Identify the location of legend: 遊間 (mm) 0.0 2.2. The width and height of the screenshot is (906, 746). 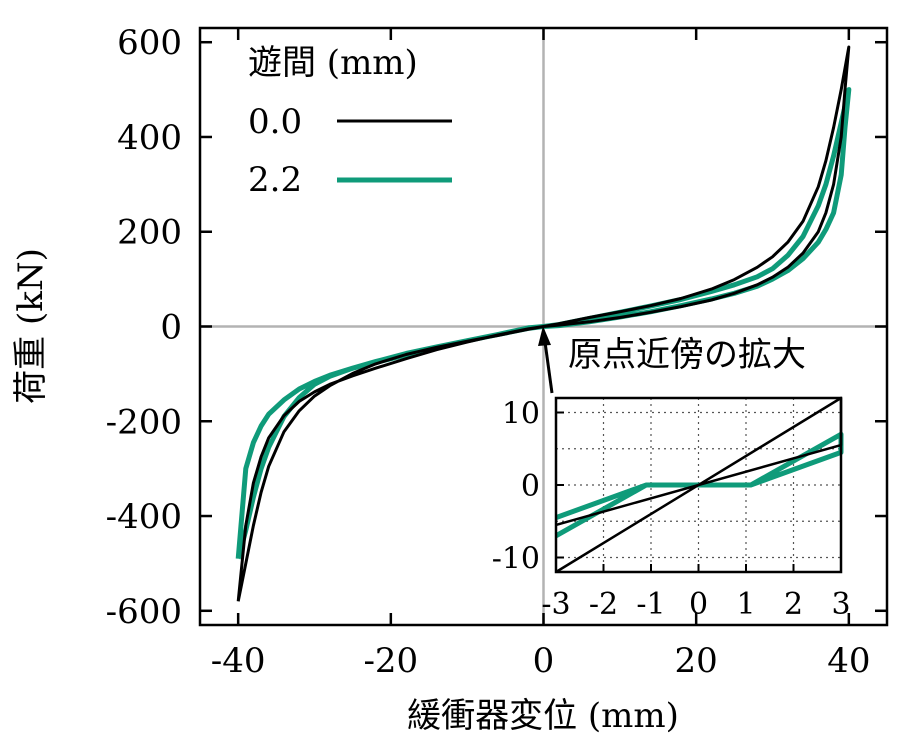
(350, 121).